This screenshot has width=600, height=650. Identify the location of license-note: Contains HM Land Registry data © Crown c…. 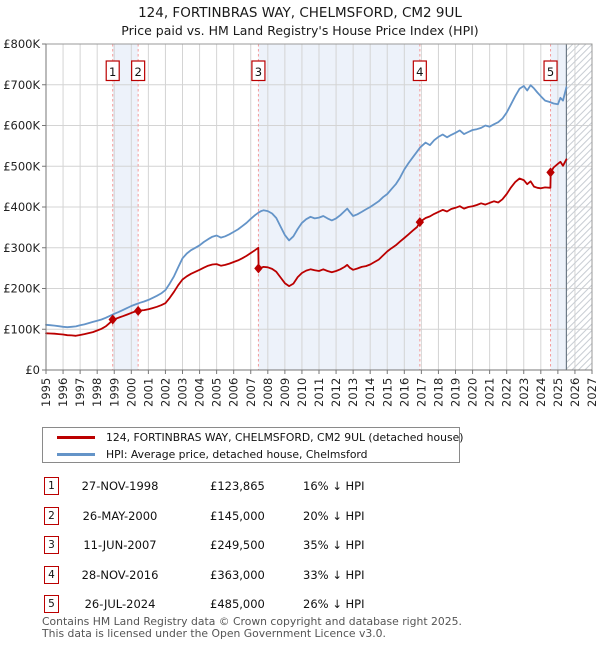
(252, 627).